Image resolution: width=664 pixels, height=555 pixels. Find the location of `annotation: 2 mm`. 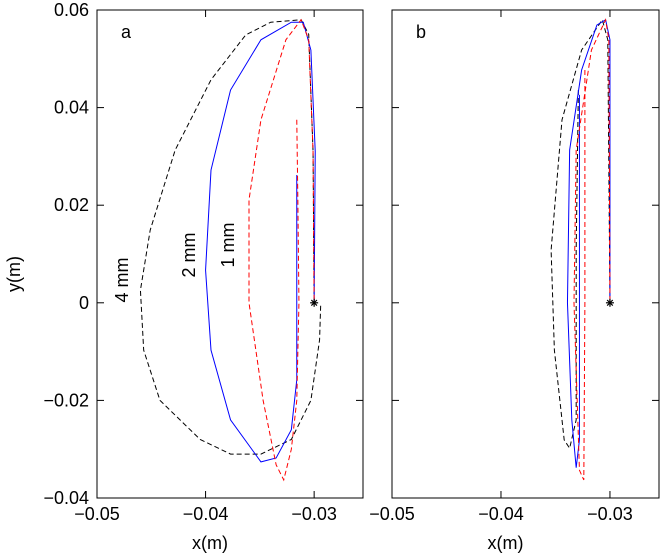

annotation: 2 mm is located at coordinates (189, 255).